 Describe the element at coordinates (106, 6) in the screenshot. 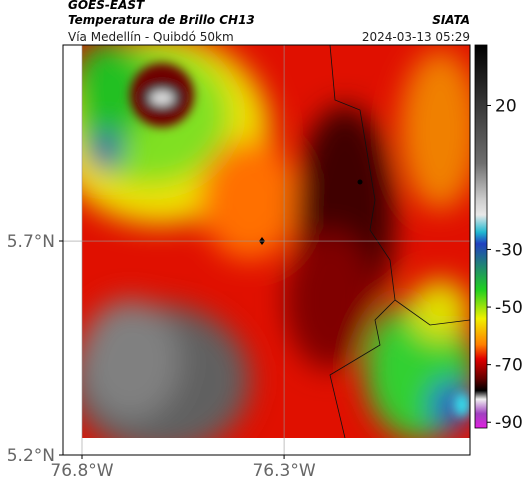

I see `title: GOES-EAST` at that location.